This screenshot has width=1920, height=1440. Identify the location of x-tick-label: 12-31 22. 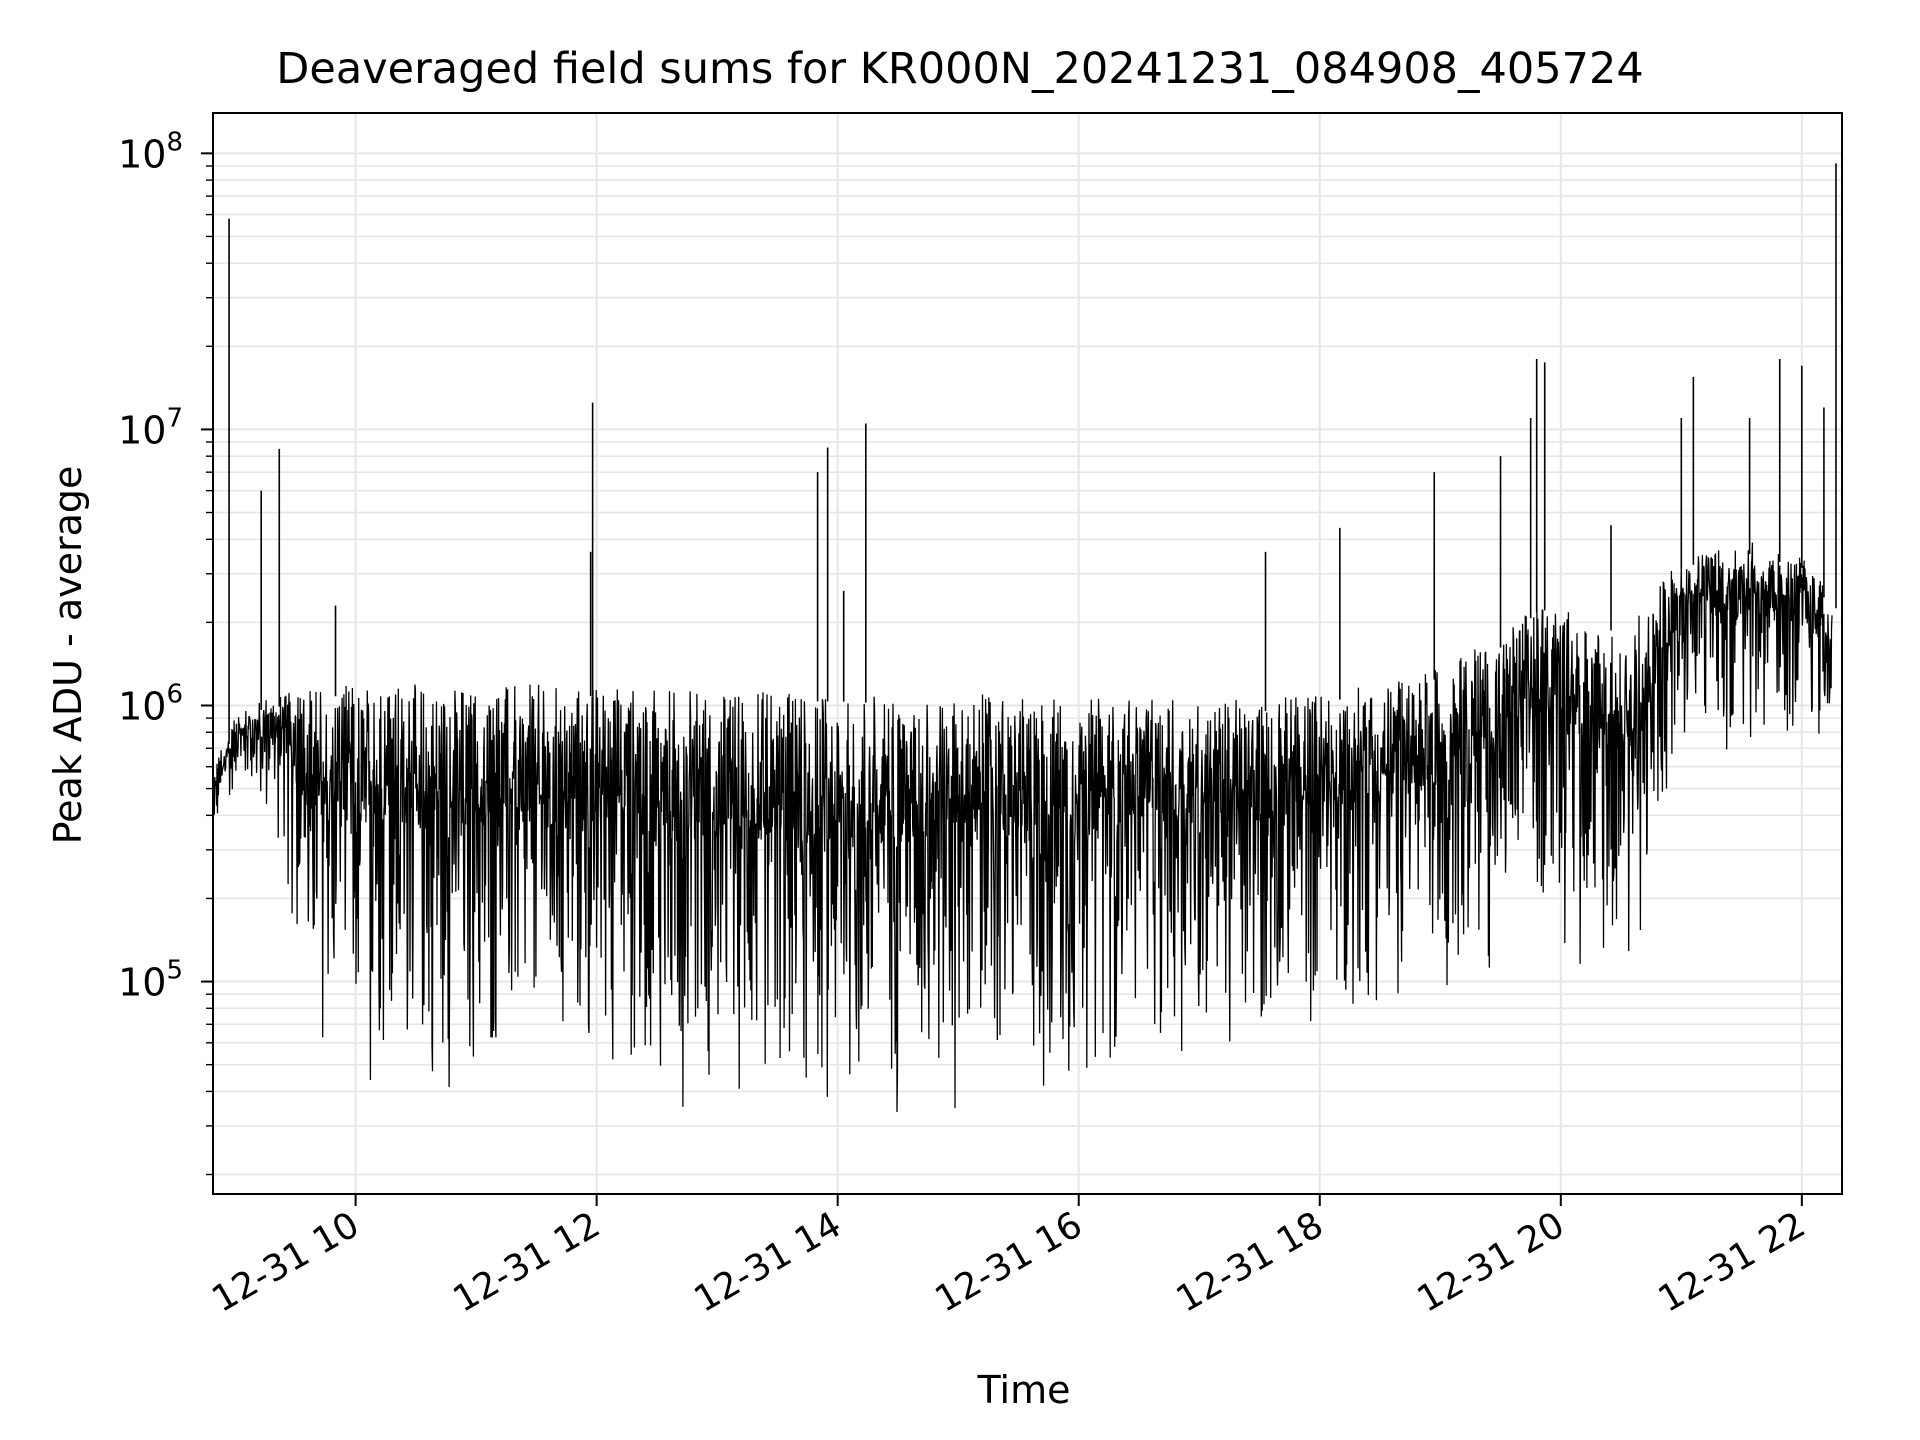
(1732, 1262).